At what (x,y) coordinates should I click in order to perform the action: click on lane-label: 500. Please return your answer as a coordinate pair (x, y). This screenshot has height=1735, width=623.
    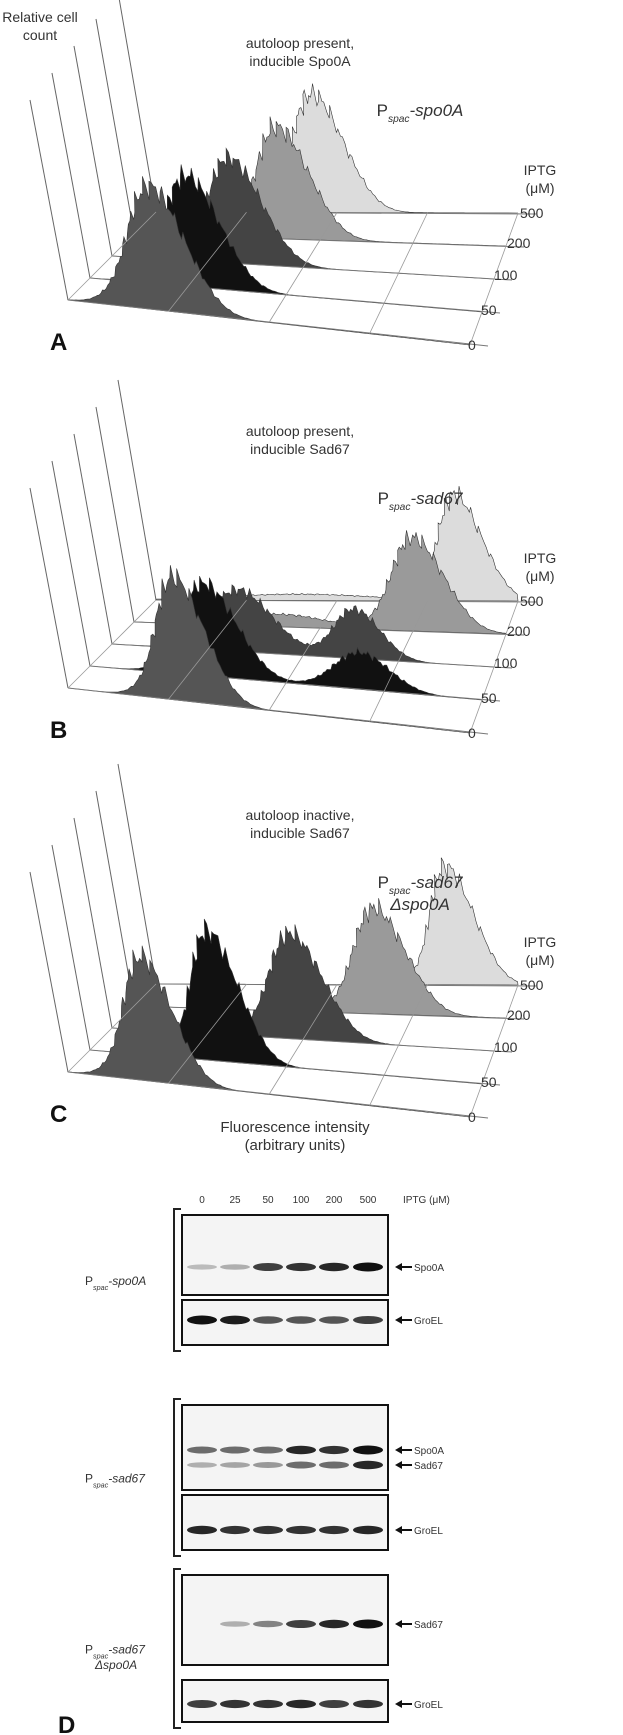
    Looking at the image, I should click on (368, 1200).